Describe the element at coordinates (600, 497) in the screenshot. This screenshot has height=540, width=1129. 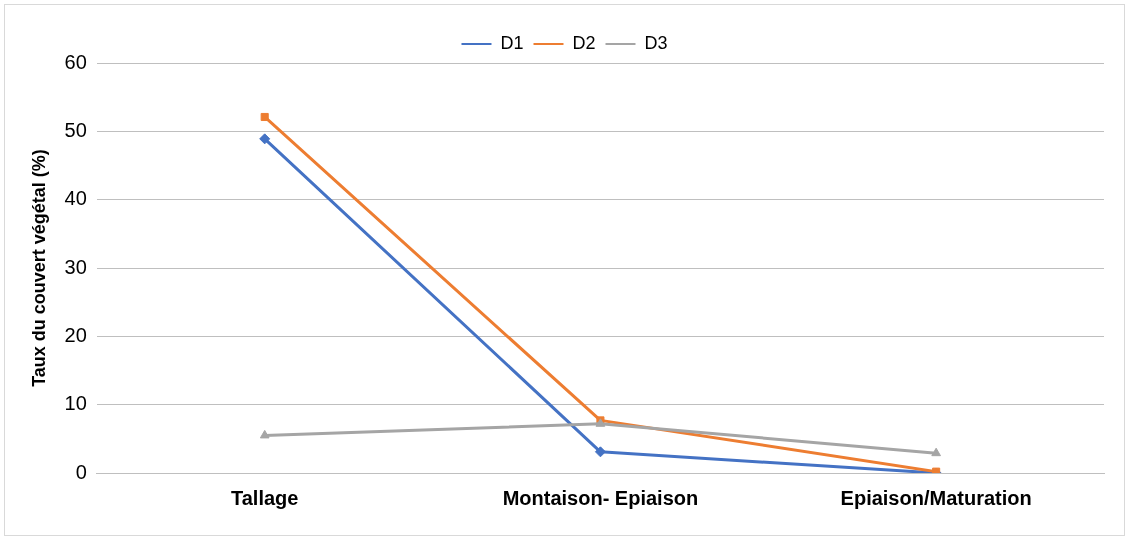
I see `x-tick-label: Montaison- Epiaison` at that location.